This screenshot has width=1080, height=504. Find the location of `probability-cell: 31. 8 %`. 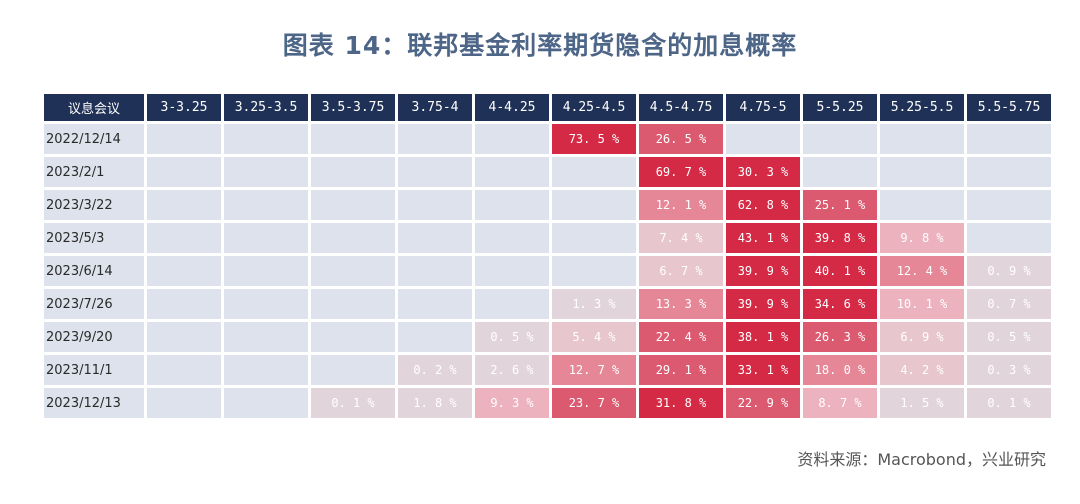

probability-cell: 31. 8 % is located at coordinates (681, 403).